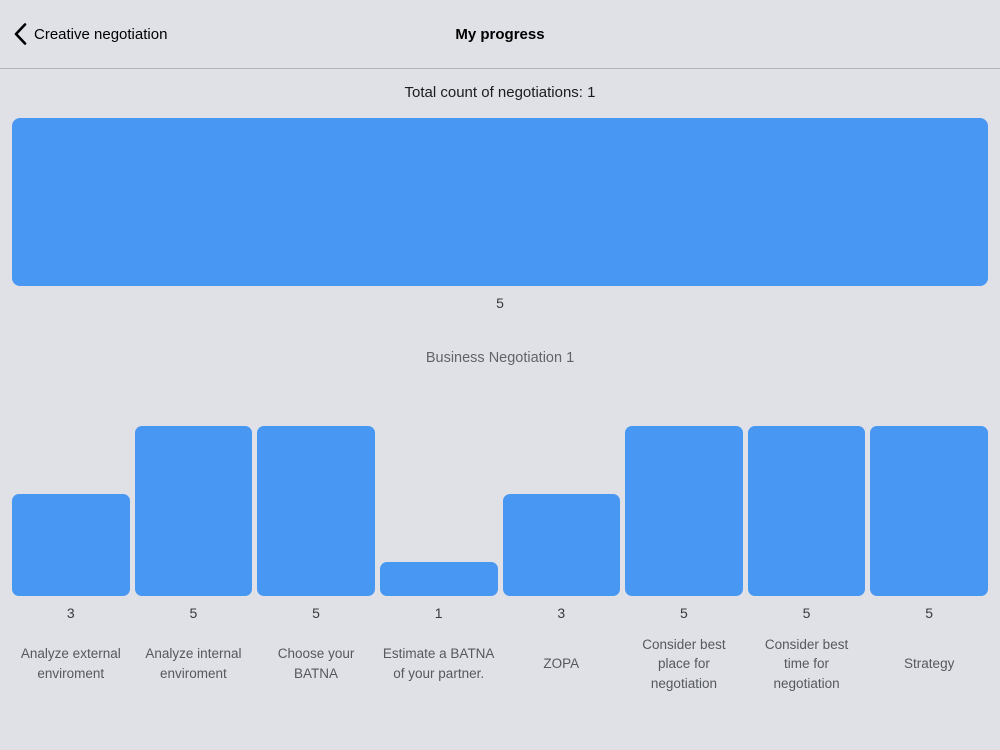 The width and height of the screenshot is (1000, 750). What do you see at coordinates (70, 663) in the screenshot?
I see `bar-label: Analyze external enviroment` at bounding box center [70, 663].